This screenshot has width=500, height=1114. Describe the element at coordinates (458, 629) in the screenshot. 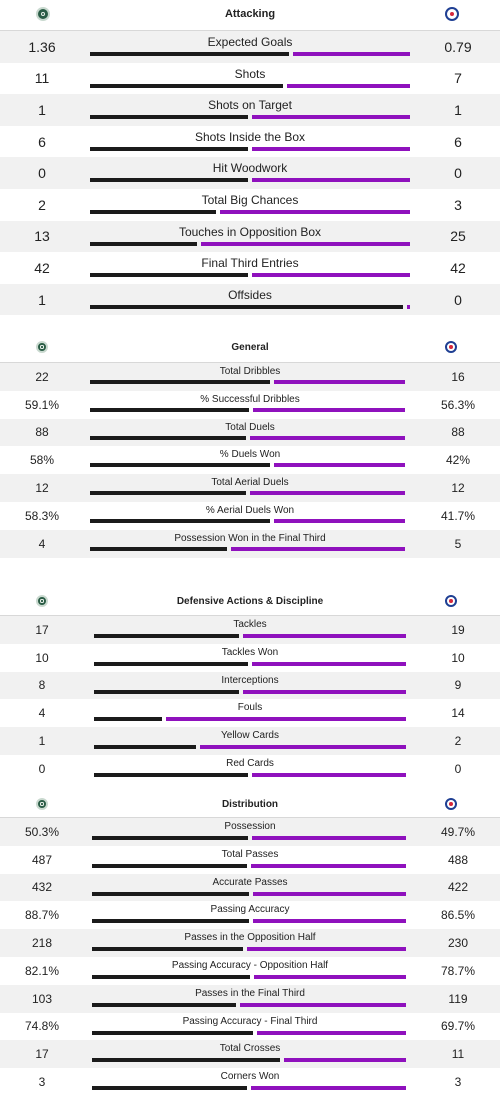

I see `away-value: 19` at that location.